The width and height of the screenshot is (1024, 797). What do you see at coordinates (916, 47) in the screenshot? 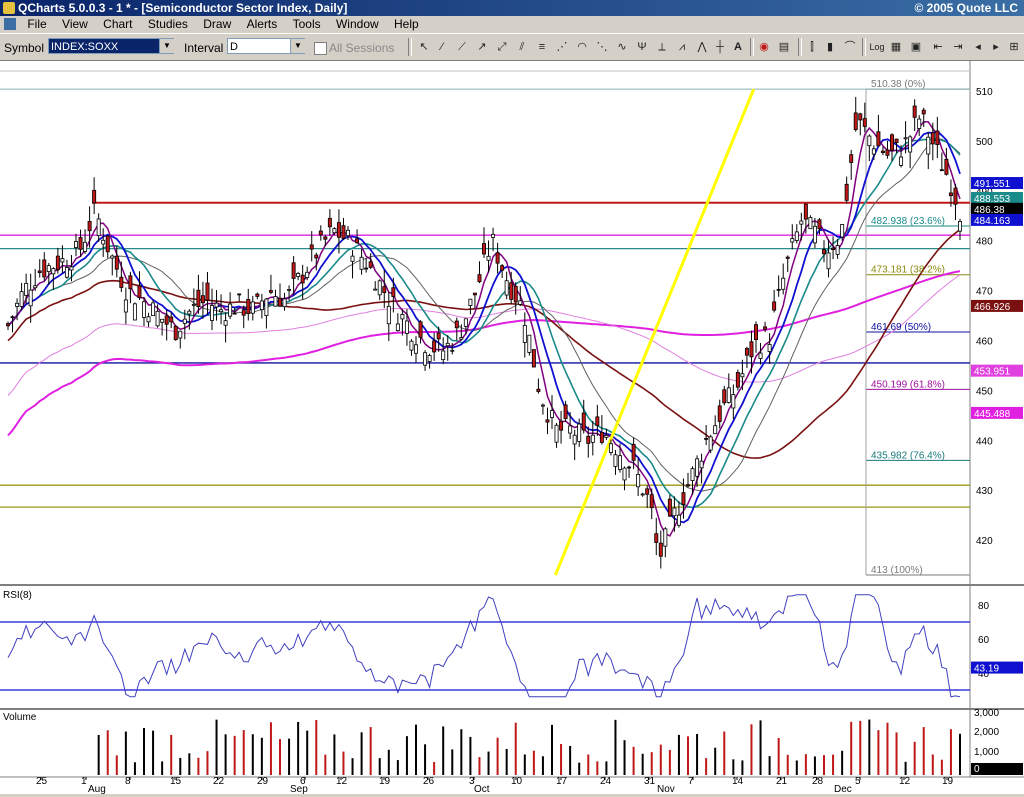
I see `scale-icon: ▣` at bounding box center [916, 47].